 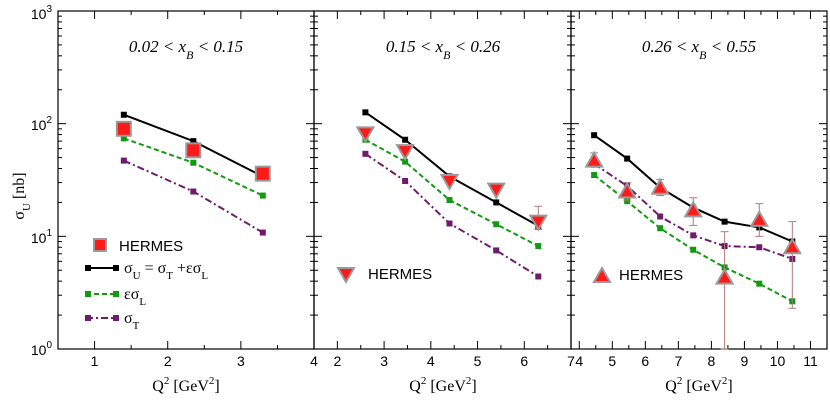 What do you see at coordinates (443, 49) in the screenshot?
I see `panel-title: 0.15 < xB < 0.26` at bounding box center [443, 49].